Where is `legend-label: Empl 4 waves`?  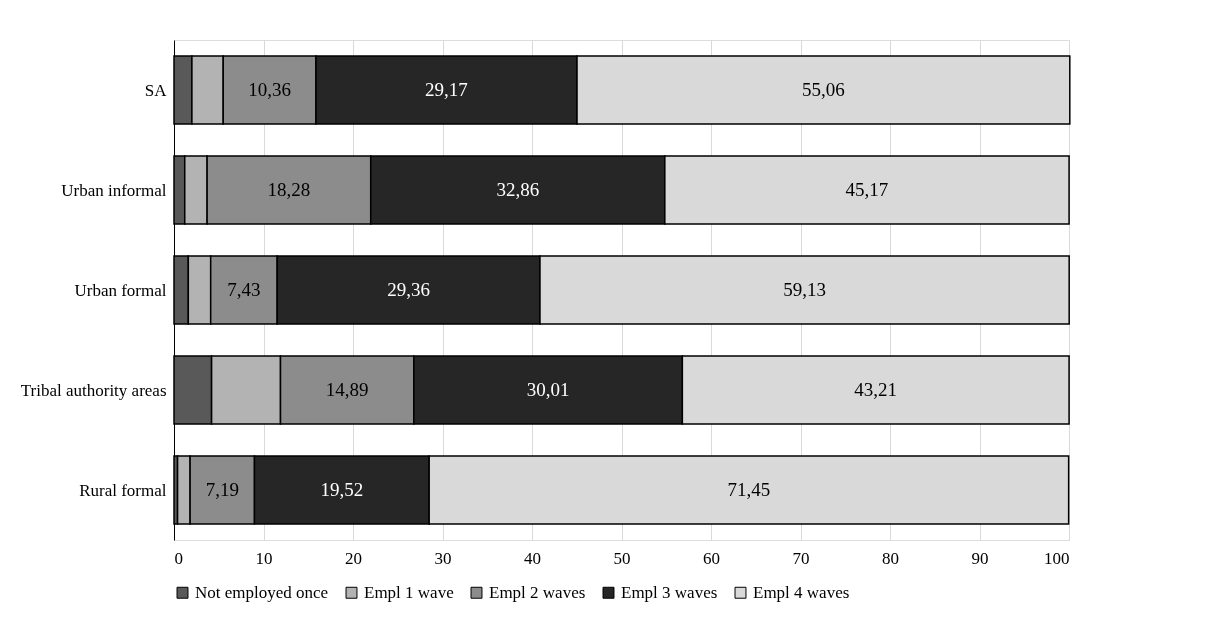
legend-label: Empl 4 waves is located at coordinates (801, 592).